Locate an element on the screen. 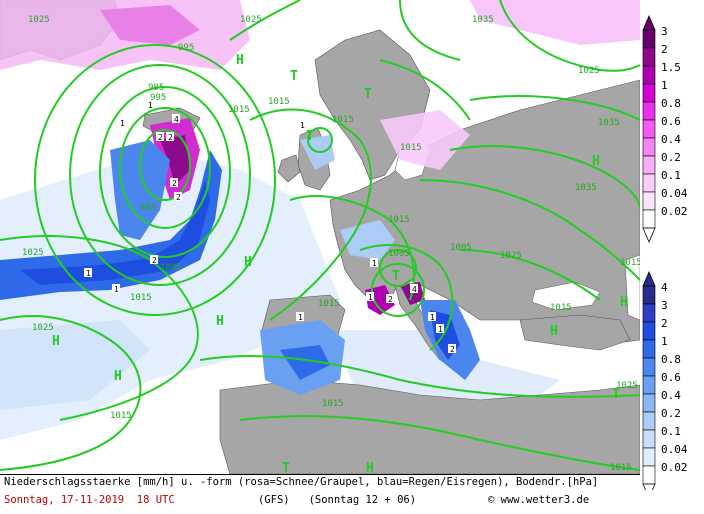 The image size is (704, 514). snow-legend-label: 3 is located at coordinates (664, 31).